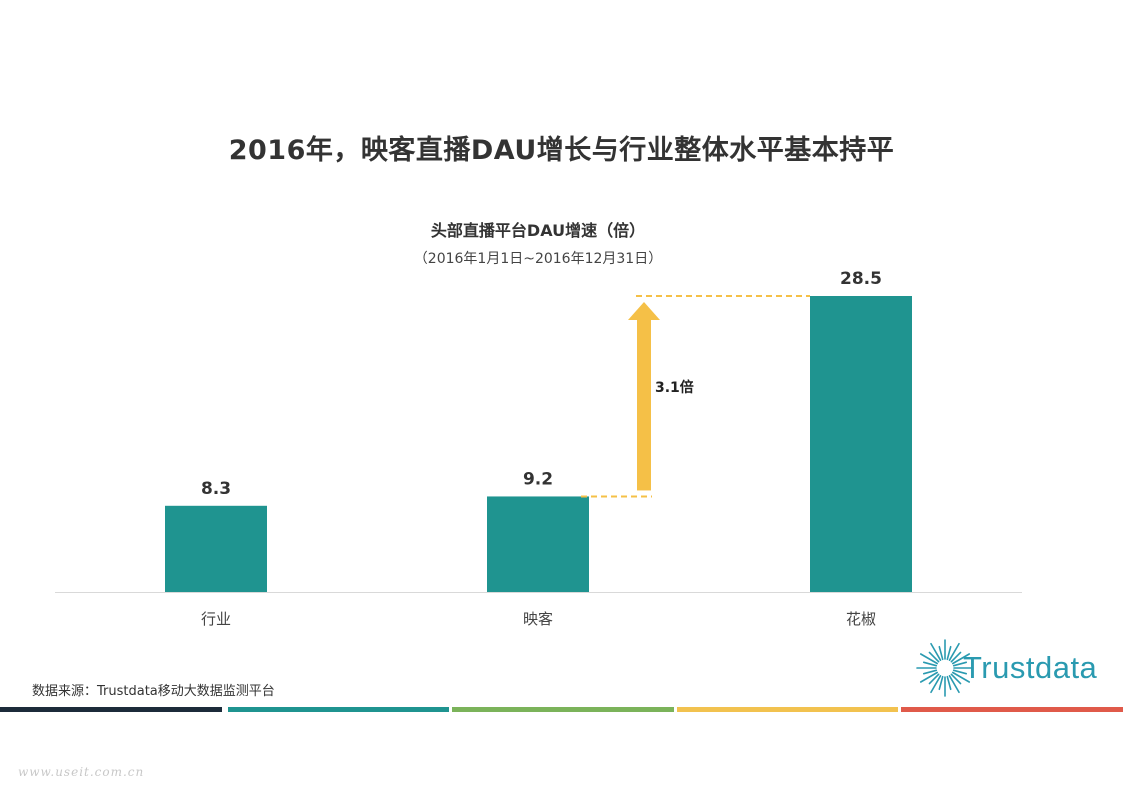 This screenshot has width=1123, height=794. Describe the element at coordinates (153, 691) in the screenshot. I see `data-source-note: 数据来源：Trustdata移动大数据监测平台` at that location.